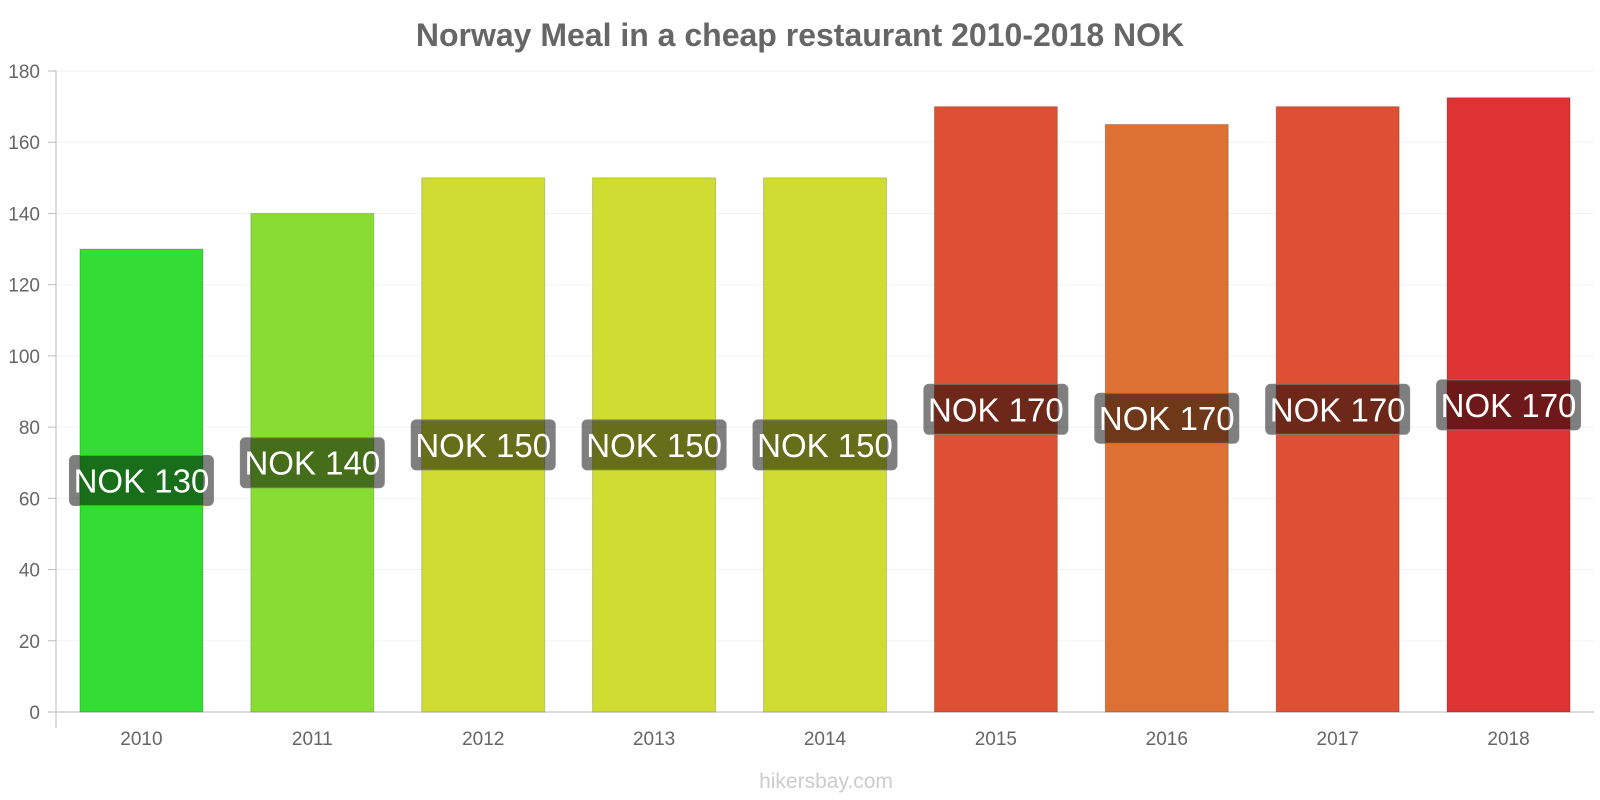 The width and height of the screenshot is (1600, 800). Describe the element at coordinates (24, 286) in the screenshot. I see `y-tick-label: 120` at that location.